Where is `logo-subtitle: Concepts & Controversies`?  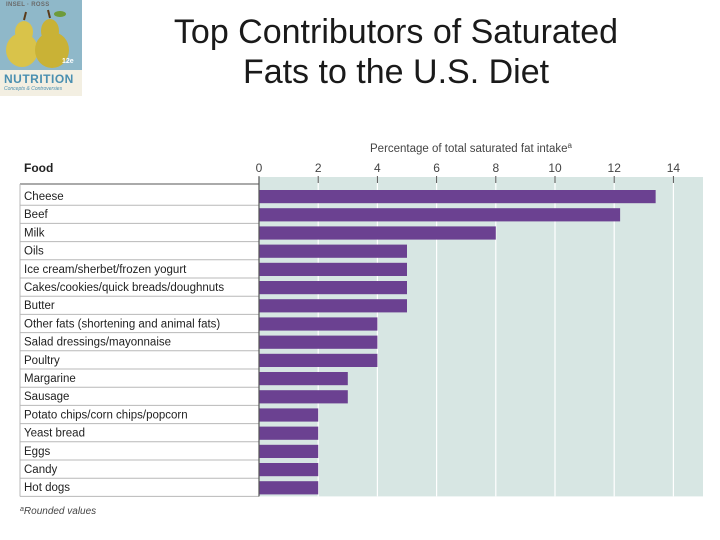
logo-subtitle: Concepts & Controversies is located at coordinates (33, 89).